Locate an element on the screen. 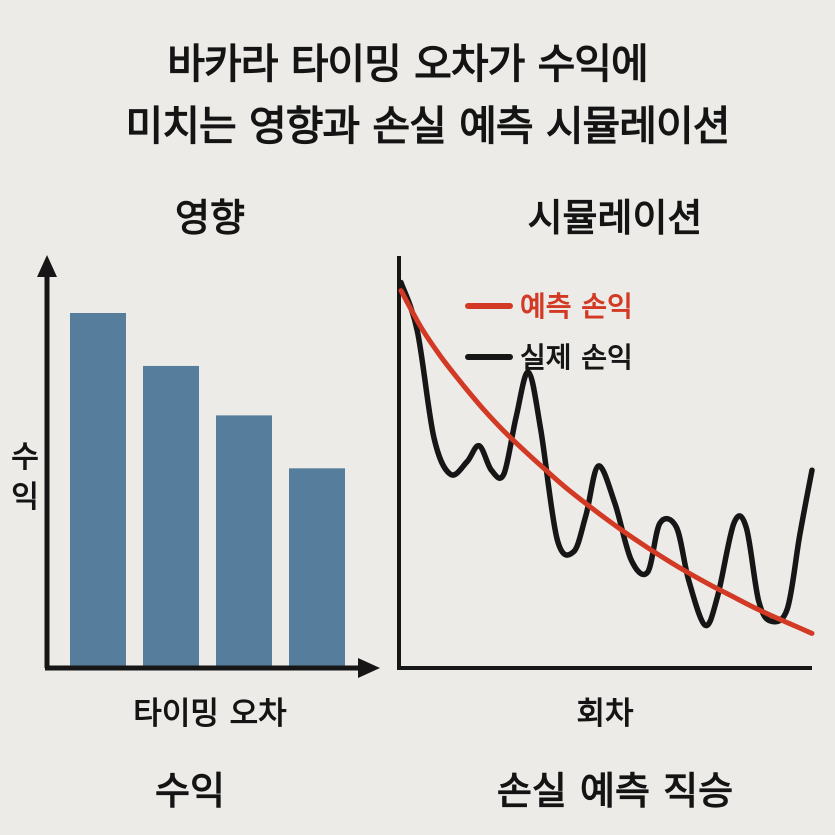  left-caption: 수익 is located at coordinates (190, 791).